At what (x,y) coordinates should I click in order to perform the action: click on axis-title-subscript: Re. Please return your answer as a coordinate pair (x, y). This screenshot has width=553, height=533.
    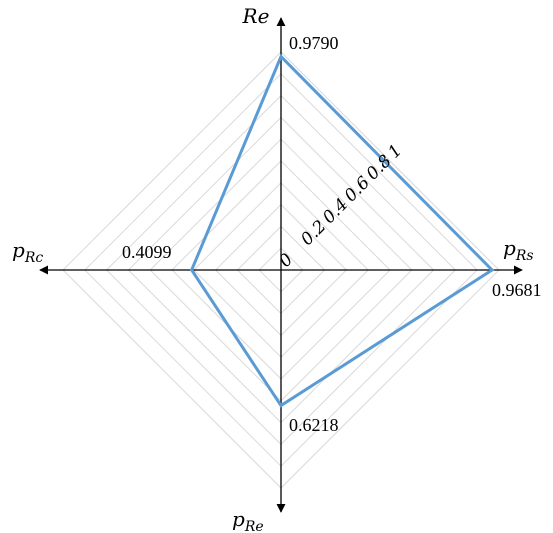
    Looking at the image, I should click on (254, 526).